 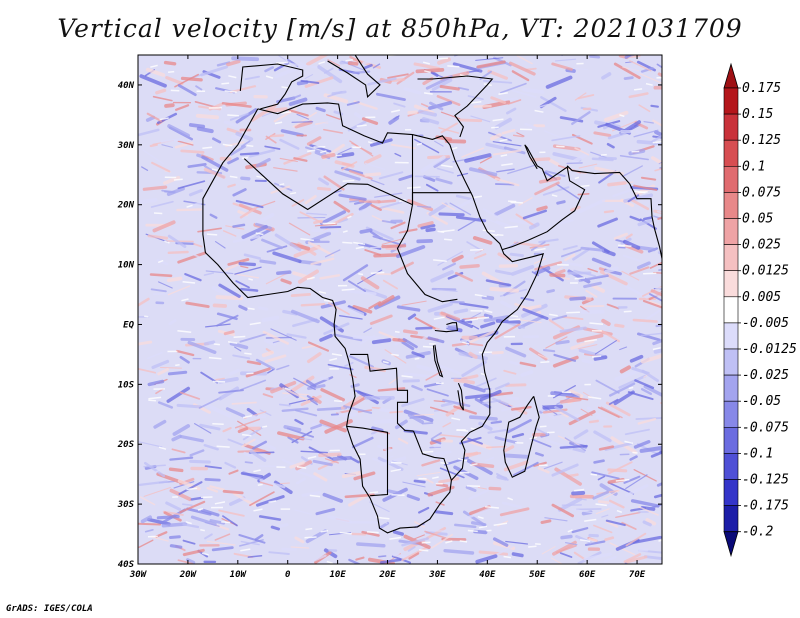 What do you see at coordinates (731, 127) in the screenshot?
I see `colorbar-swatch` at bounding box center [731, 127].